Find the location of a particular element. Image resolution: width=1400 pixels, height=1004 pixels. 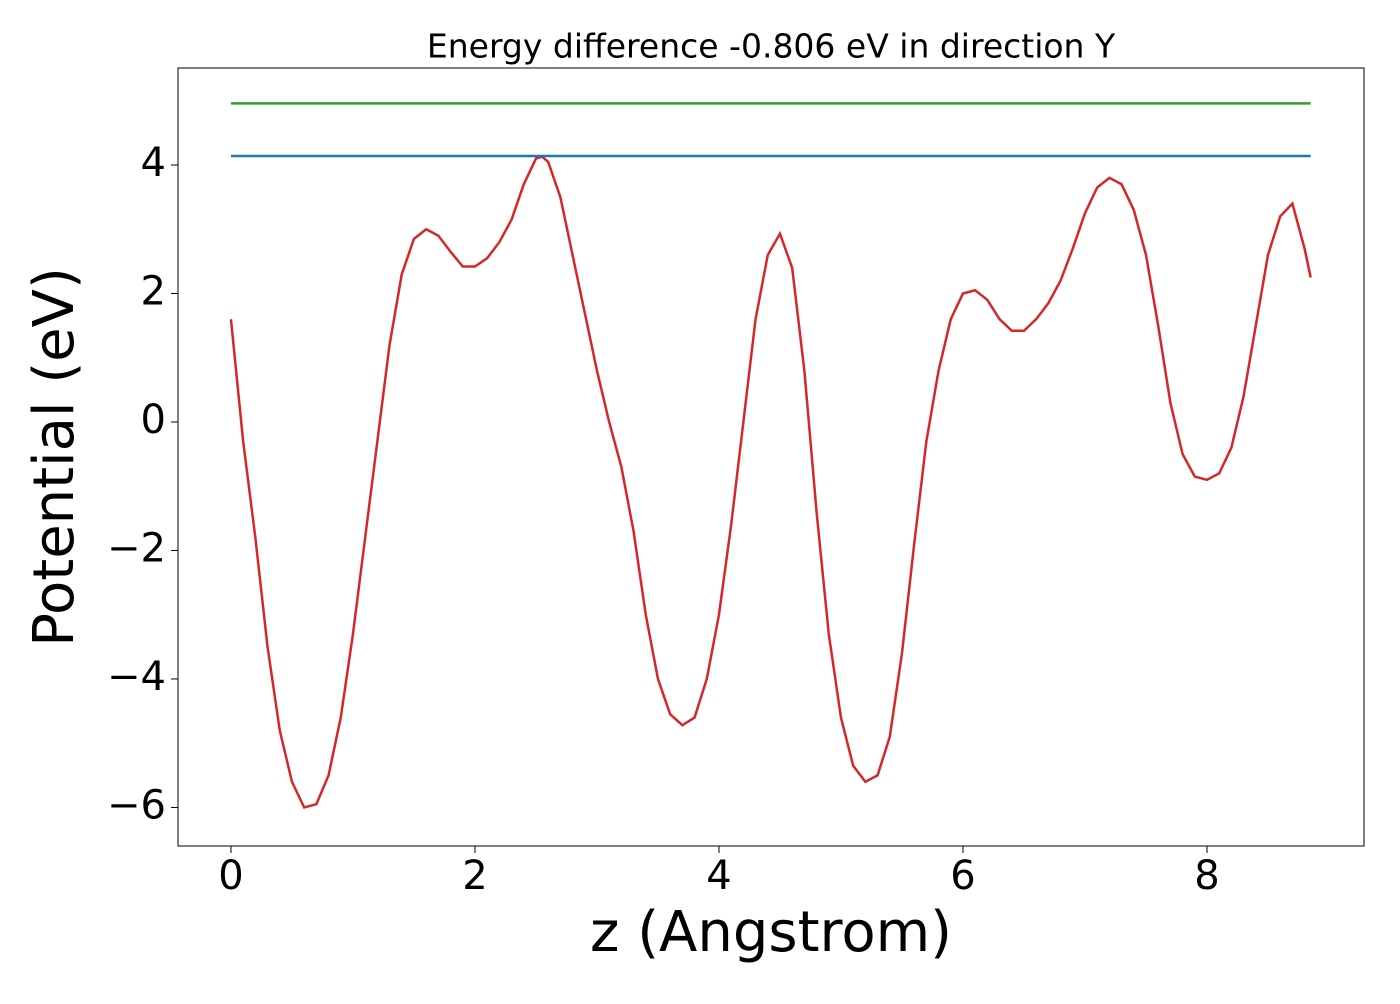

y-tick-label: 4 is located at coordinates (153, 163).